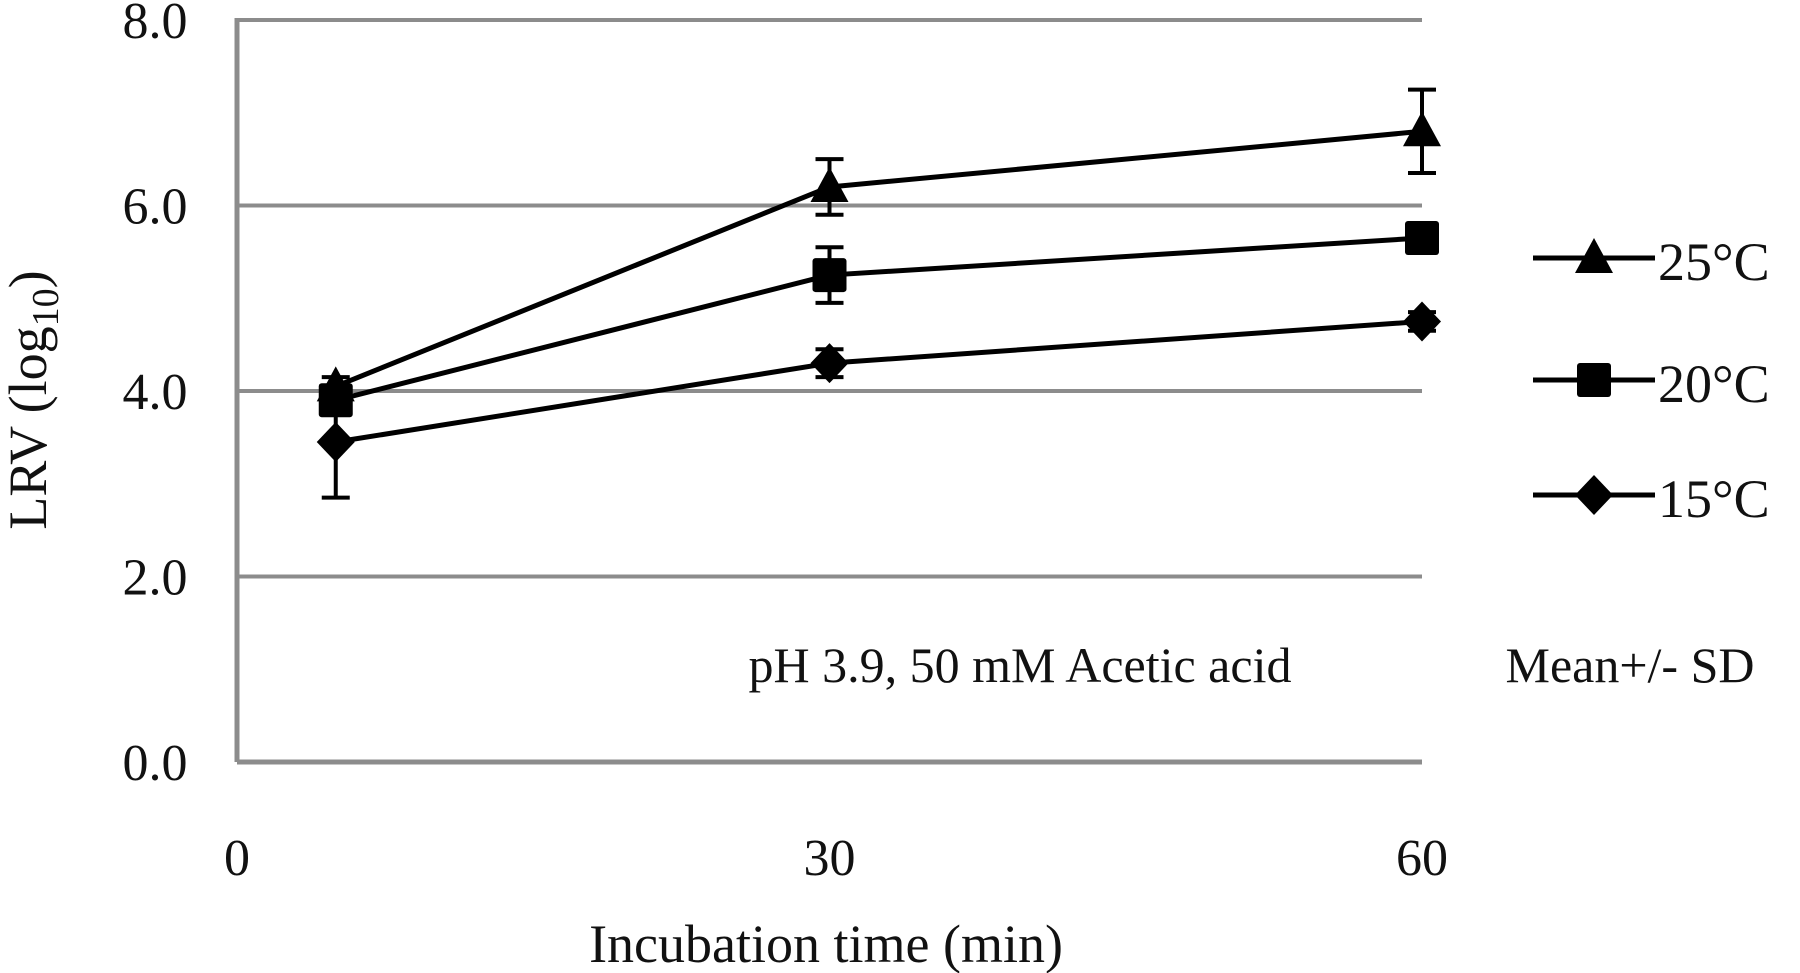 This screenshot has width=1800, height=973. What do you see at coordinates (1651, 499) in the screenshot?
I see `legend-item-diamond: 15°C` at bounding box center [1651, 499].